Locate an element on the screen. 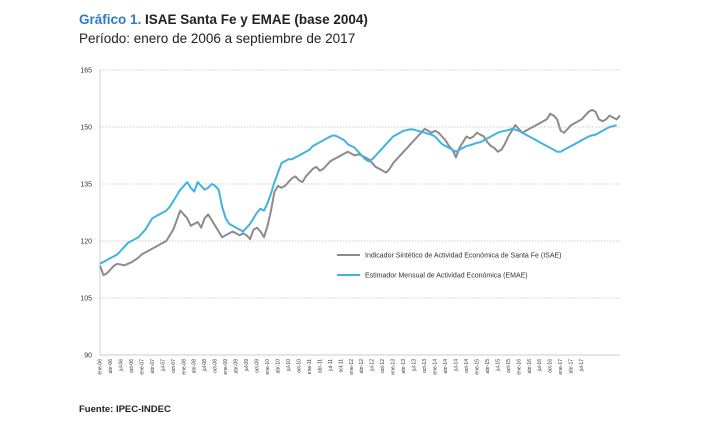 This screenshot has width=707, height=443. x-tick-label: abr-09 is located at coordinates (237, 366).